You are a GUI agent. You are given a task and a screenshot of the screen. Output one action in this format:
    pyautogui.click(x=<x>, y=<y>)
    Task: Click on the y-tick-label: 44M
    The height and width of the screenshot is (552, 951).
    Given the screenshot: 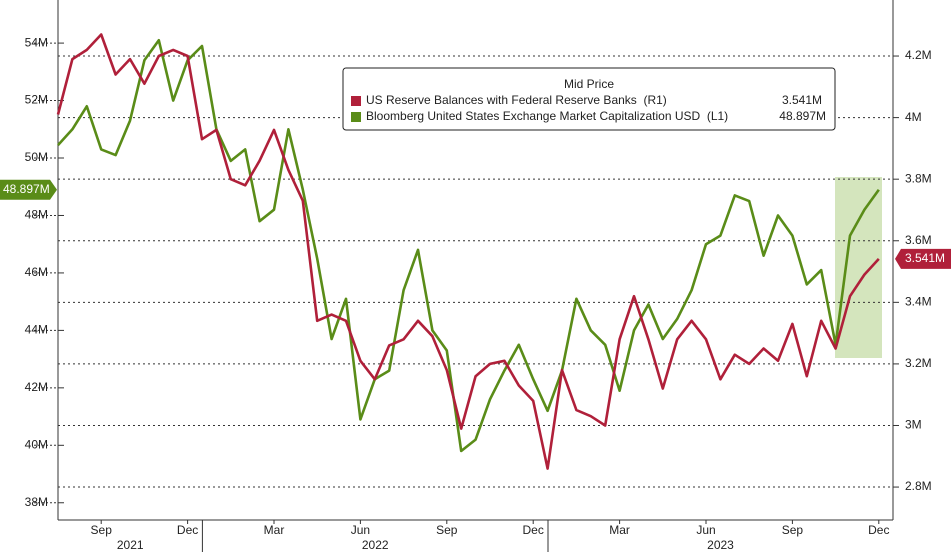 What is the action you would take?
    pyautogui.click(x=36, y=330)
    